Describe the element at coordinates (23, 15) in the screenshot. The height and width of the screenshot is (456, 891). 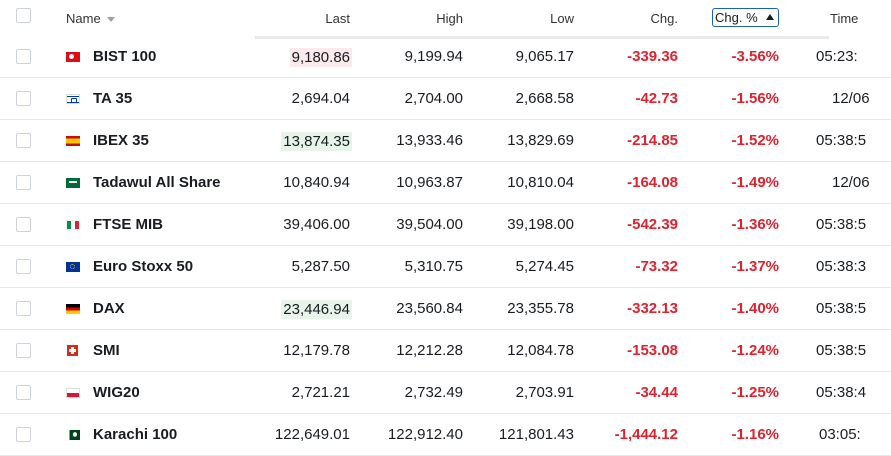
I see `select-all-checkbox` at that location.